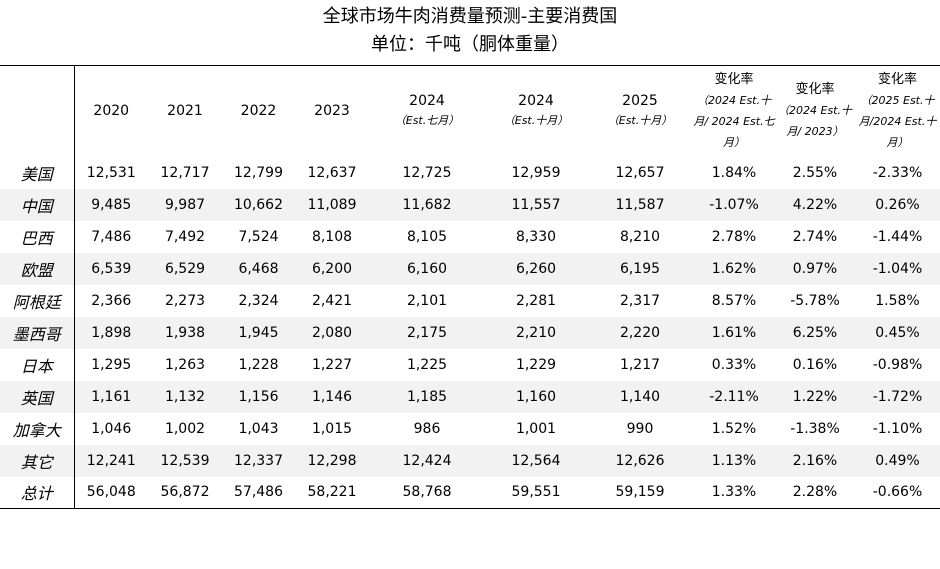  What do you see at coordinates (897, 460) in the screenshot?
I see `table-cell: 0.49%` at bounding box center [897, 460].